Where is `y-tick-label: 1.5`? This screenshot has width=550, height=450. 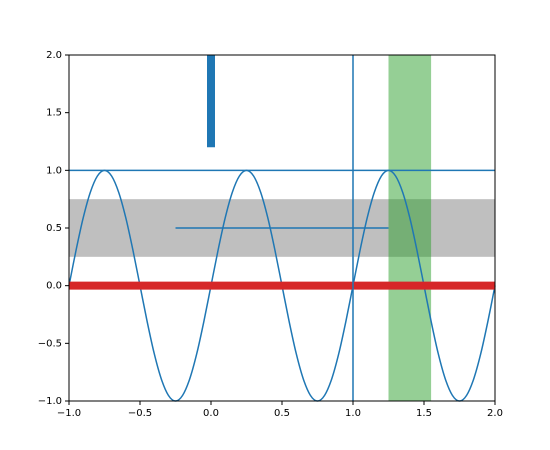
y-tick-label: 1.5 is located at coordinates (54, 113).